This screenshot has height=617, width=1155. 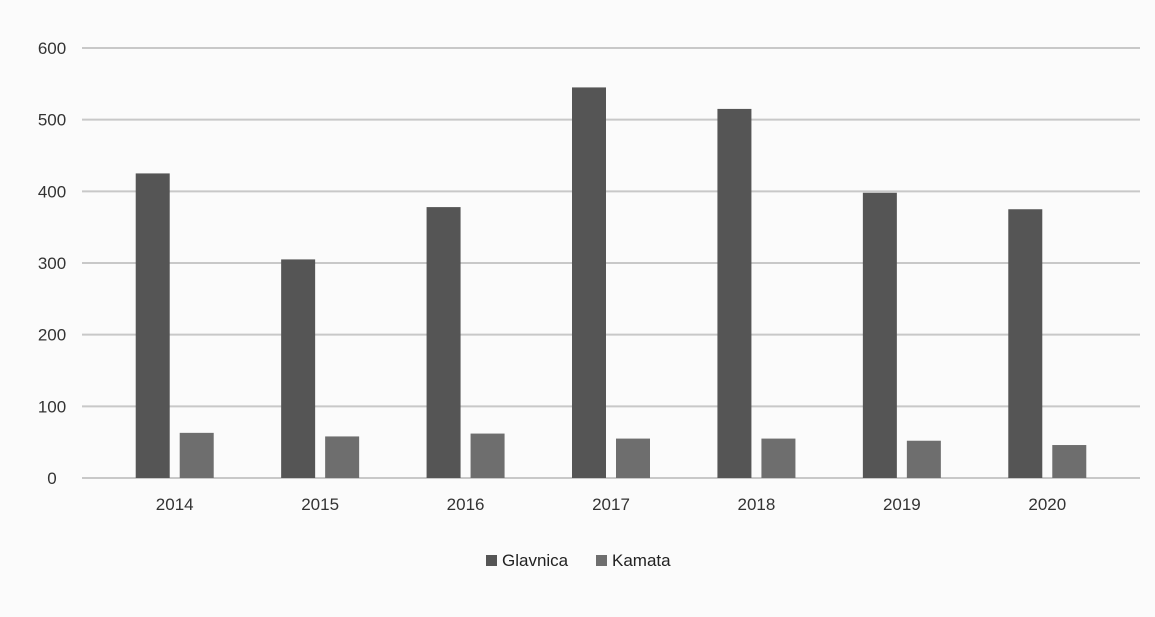 I want to click on bar-kamata-2017, so click(x=633, y=458).